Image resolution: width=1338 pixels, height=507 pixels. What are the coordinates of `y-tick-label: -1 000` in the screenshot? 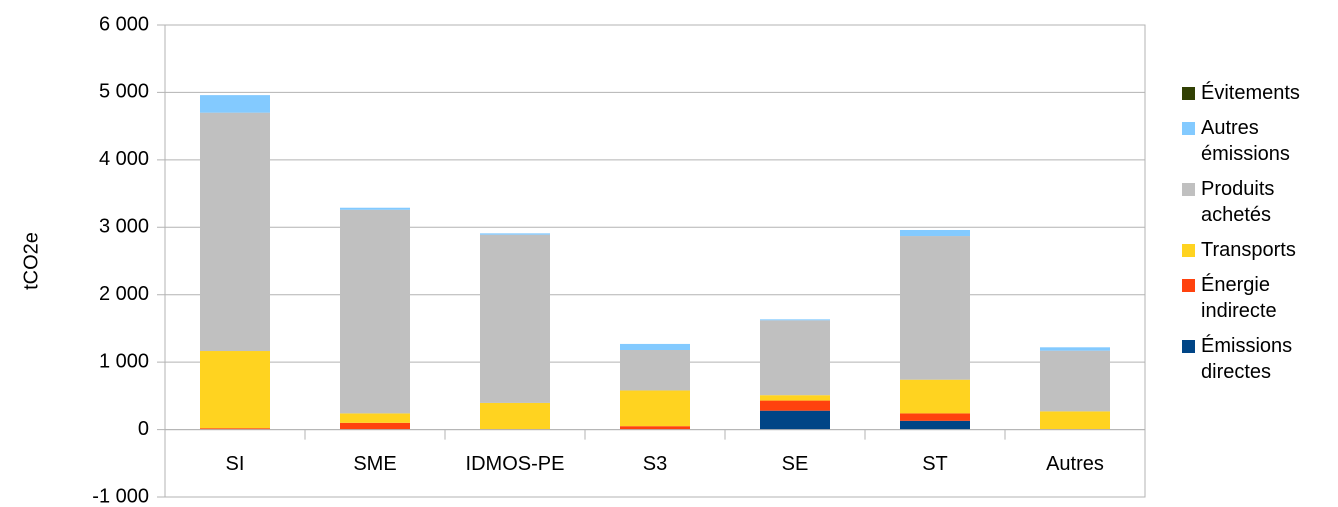 It's located at (120, 496).